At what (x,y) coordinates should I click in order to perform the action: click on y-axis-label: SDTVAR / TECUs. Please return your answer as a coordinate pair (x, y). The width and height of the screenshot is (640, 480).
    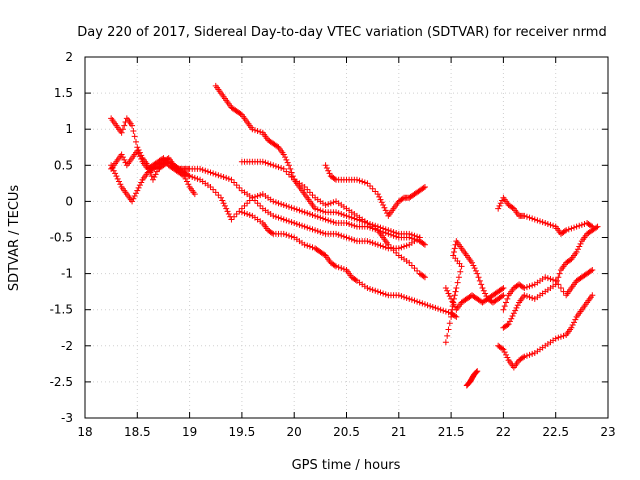
    Looking at the image, I should click on (14, 238).